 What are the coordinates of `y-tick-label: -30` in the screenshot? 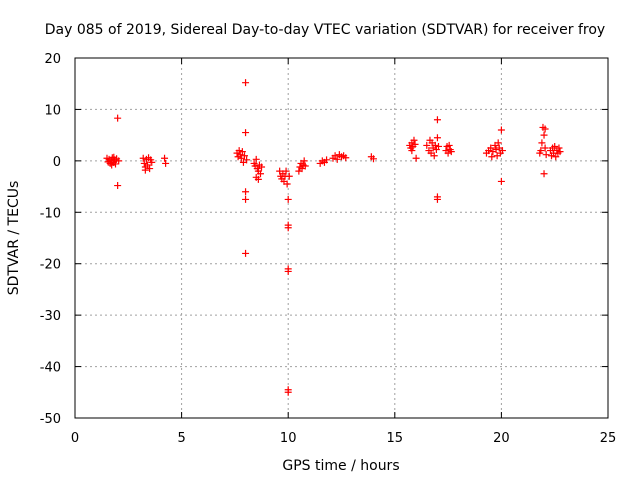 It's located at (50, 316).